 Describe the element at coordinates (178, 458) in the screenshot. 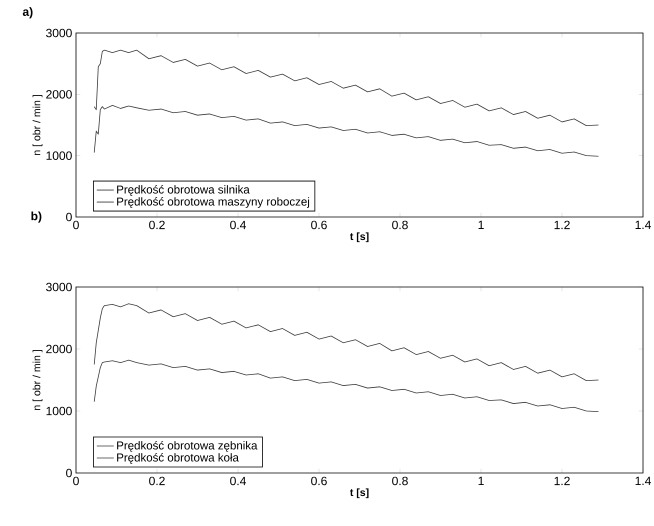

I see `legend-label: Prędkość obrotowa koła` at that location.